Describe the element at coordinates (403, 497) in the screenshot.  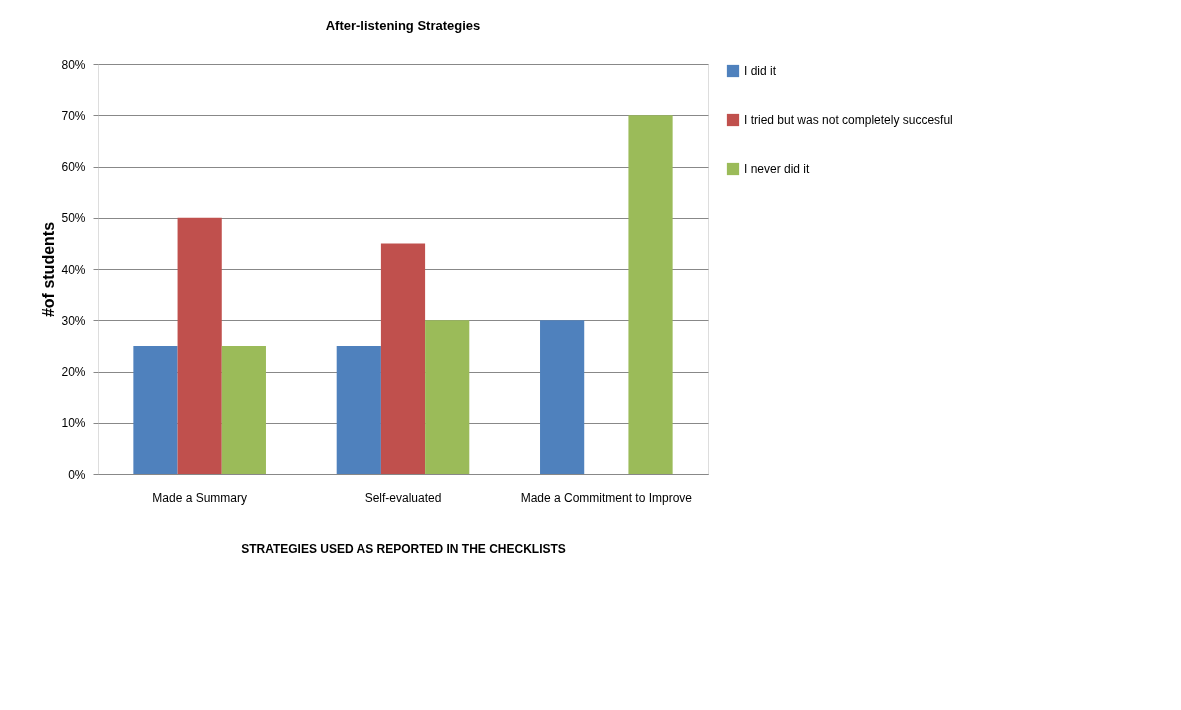
I see `x-tick-label: Self-evaluated` at that location.